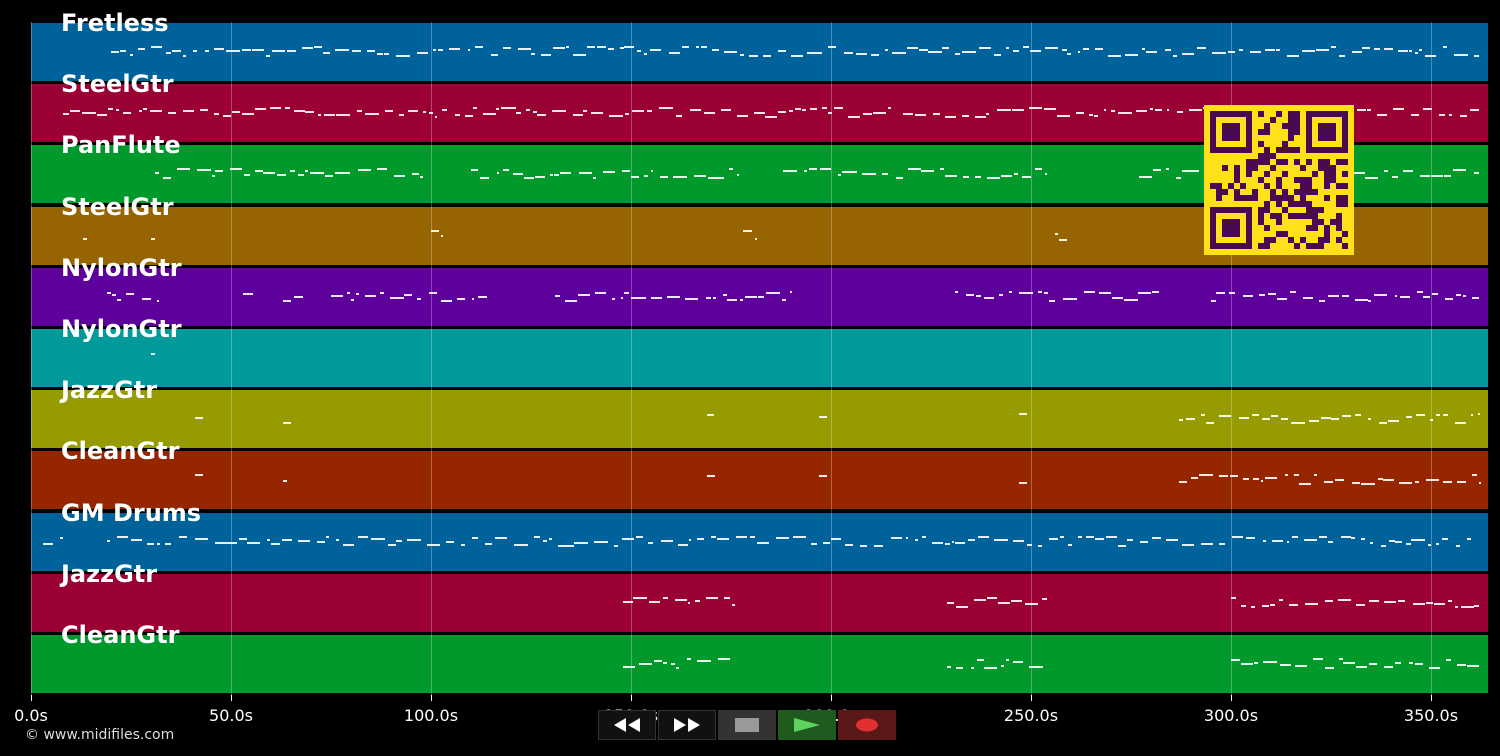 Image resolution: width=1500 pixels, height=756 pixels. I want to click on record-icon, so click(867, 725).